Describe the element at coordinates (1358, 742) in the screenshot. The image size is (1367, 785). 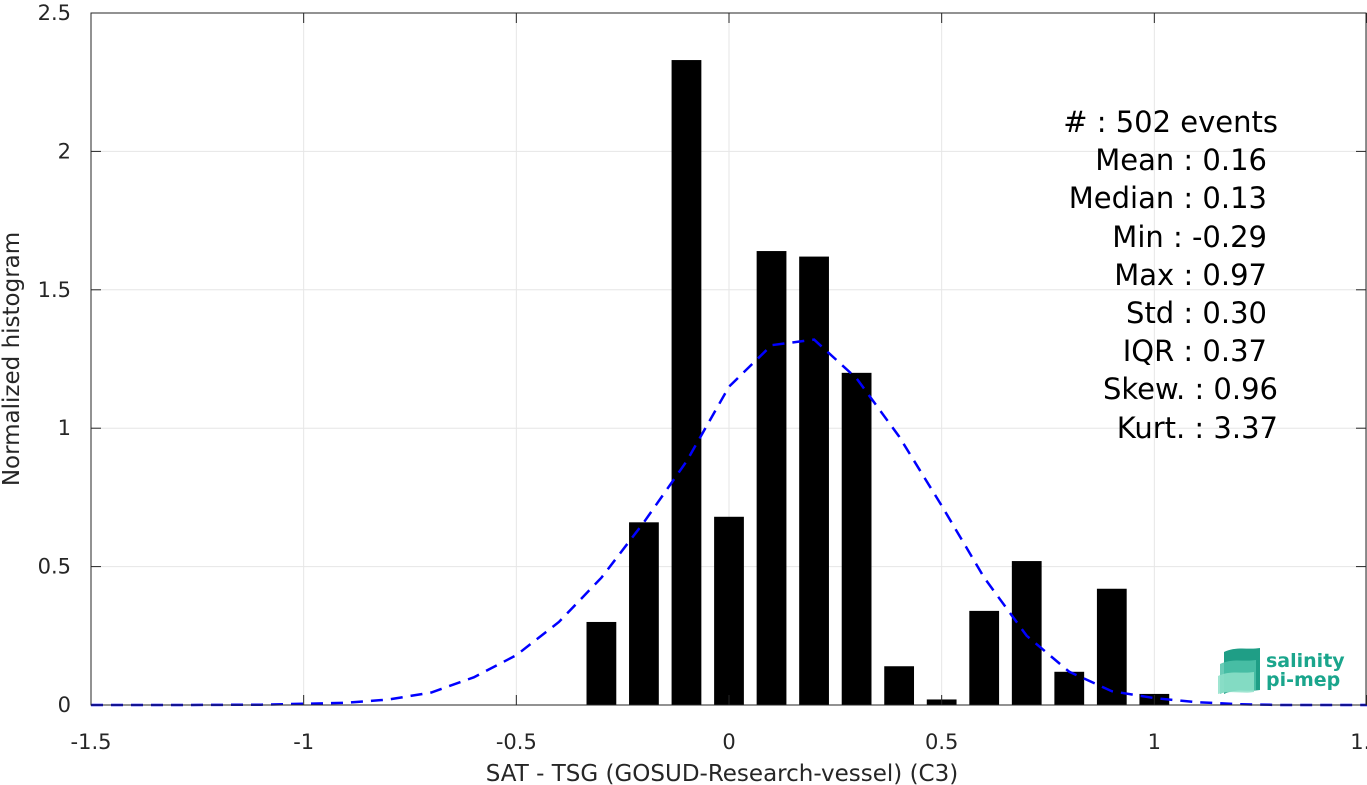
I see `x-tick-label: 1.5` at that location.